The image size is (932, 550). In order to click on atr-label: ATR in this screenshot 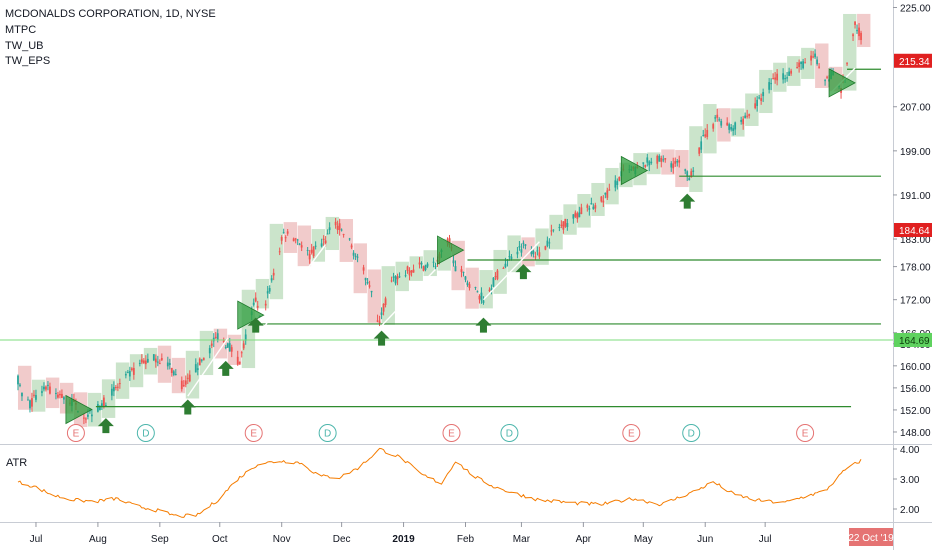, I will do `click(17, 463)`.